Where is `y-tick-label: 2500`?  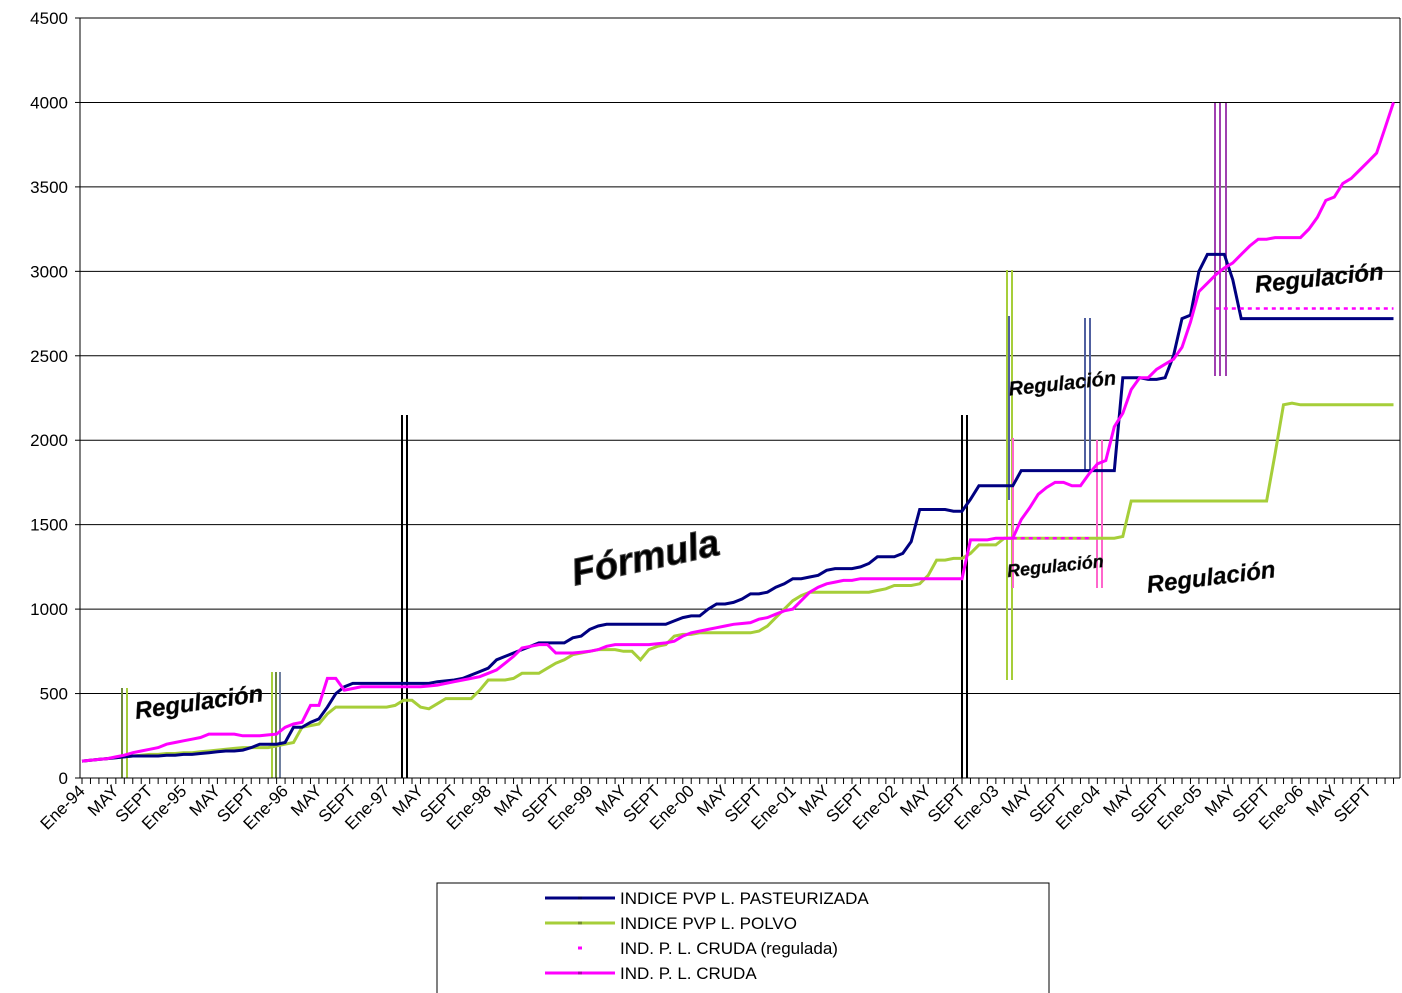
y-tick-label: 2500 is located at coordinates (49, 356).